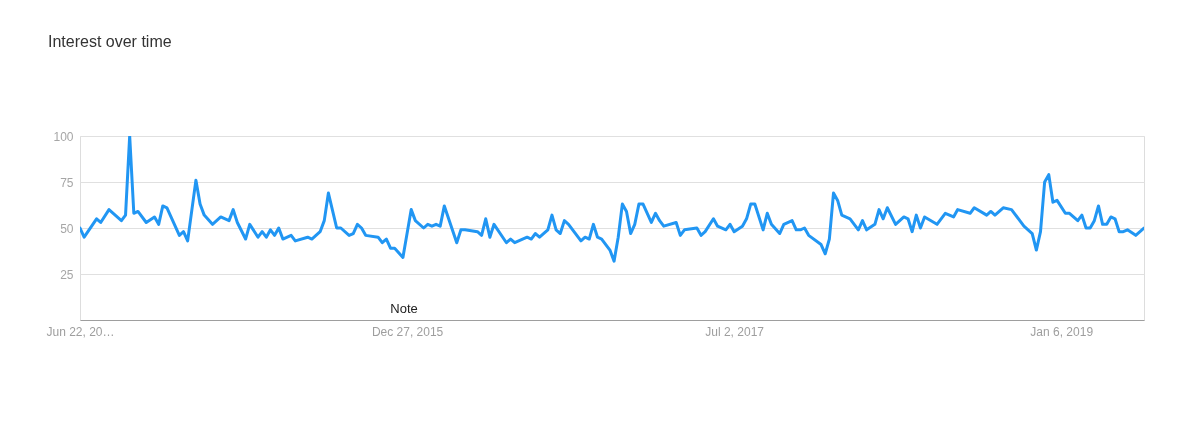 The image size is (1198, 421). What do you see at coordinates (735, 331) in the screenshot?
I see `x-tick-label: Jul 2, 2017` at bounding box center [735, 331].